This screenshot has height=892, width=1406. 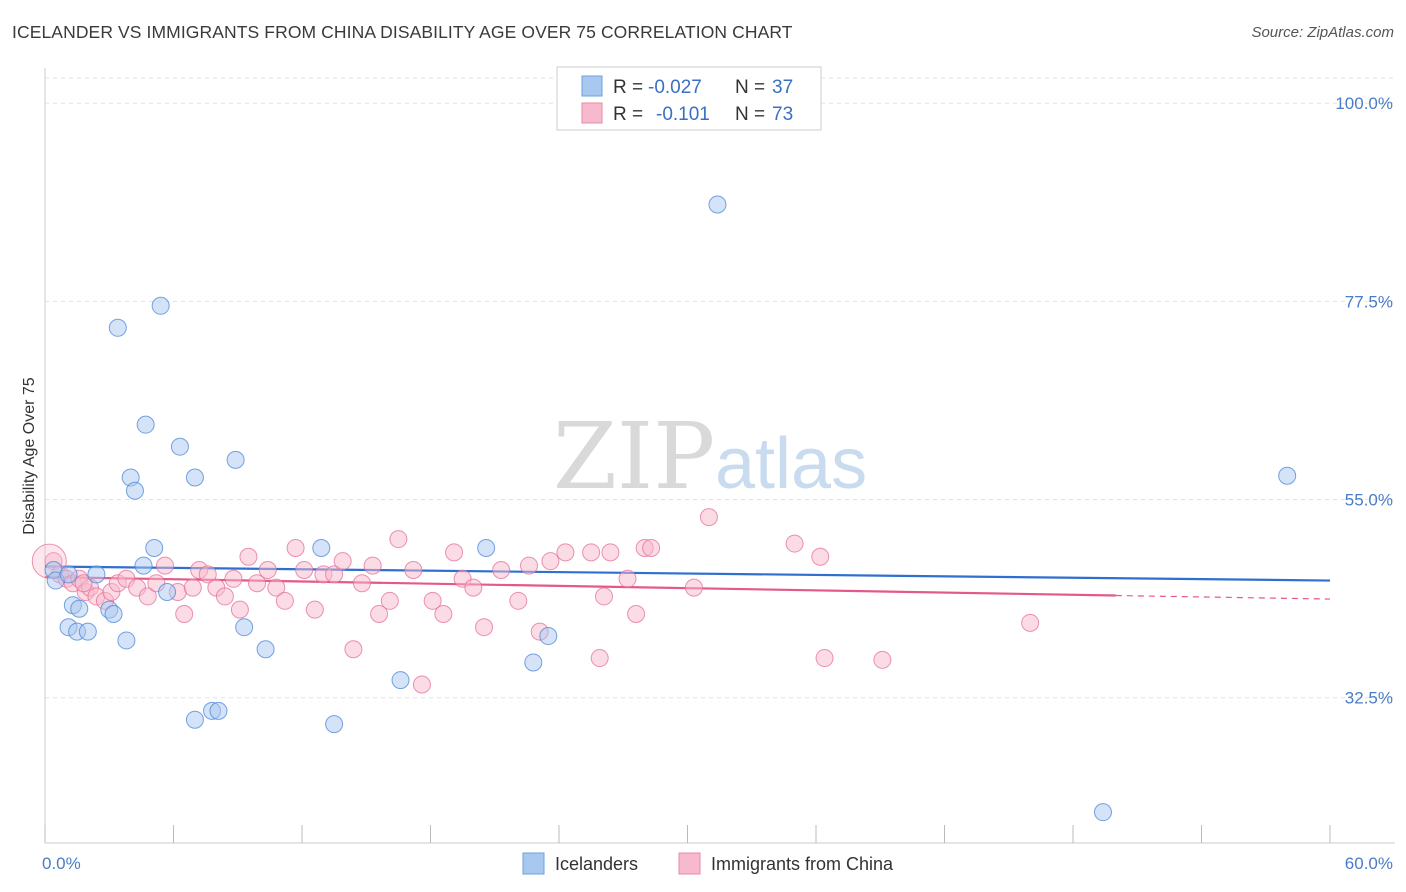 What do you see at coordinates (683, 114) in the screenshot?
I see `legend-r-value-2: -0.101` at bounding box center [683, 114].